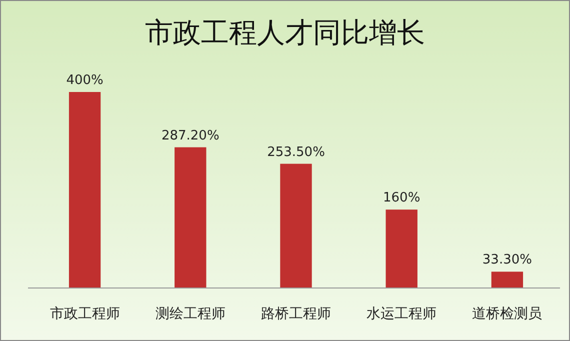  I want to click on data-label: 33.30%, so click(507, 260).